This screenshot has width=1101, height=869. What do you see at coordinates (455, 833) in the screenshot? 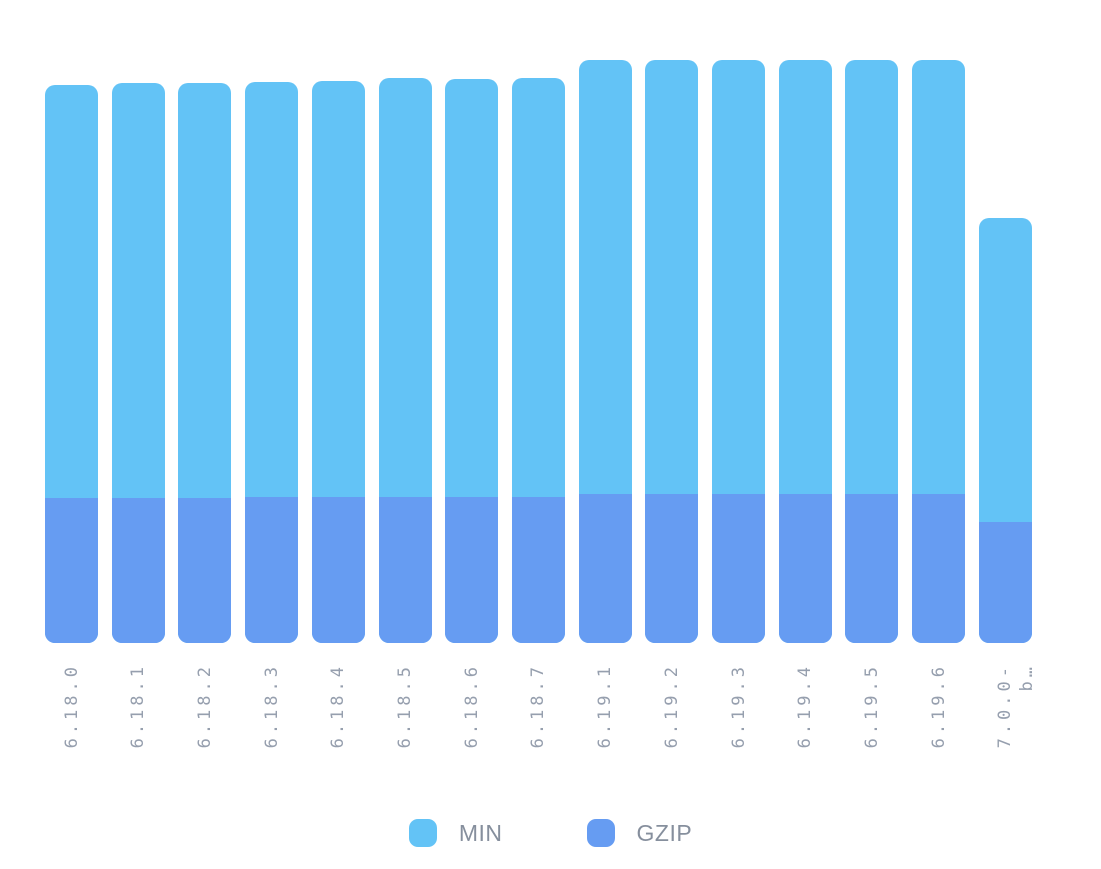
I see `legend-item-min: MIN` at bounding box center [455, 833].